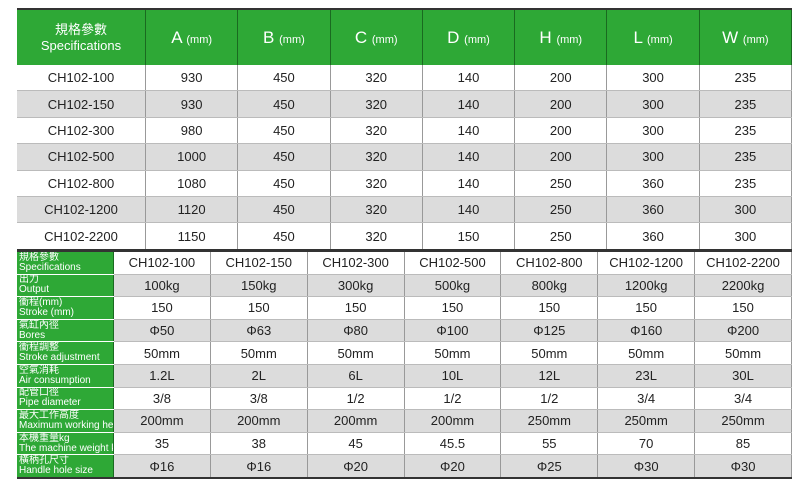 This screenshot has width=800, height=486. What do you see at coordinates (259, 399) in the screenshot?
I see `cell: 3/8` at bounding box center [259, 399].